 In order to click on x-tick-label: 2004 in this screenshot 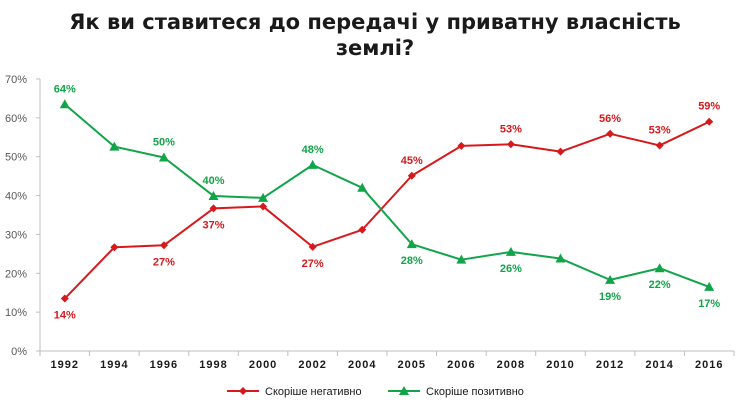, I will do `click(362, 365)`.